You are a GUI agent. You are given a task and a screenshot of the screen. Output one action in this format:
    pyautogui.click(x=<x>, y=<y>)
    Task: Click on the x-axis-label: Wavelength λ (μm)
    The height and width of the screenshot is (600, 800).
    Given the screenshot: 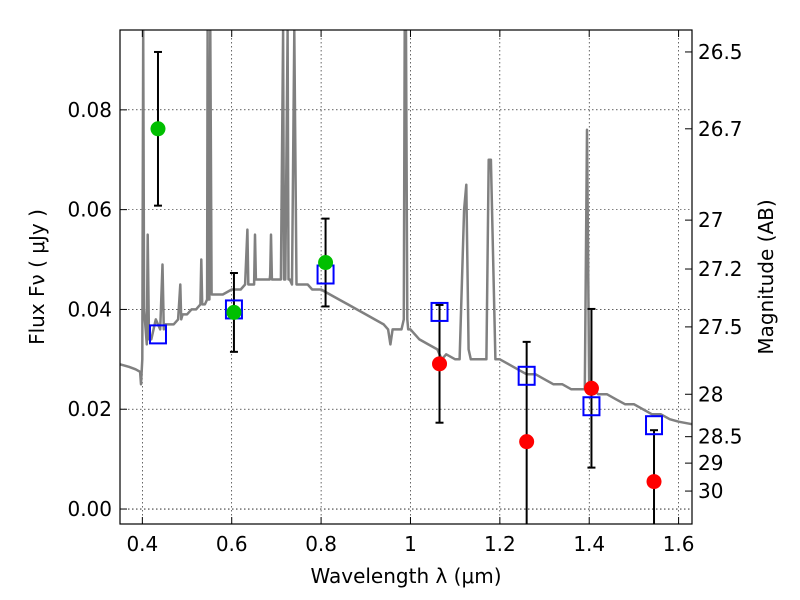 What is the action you would take?
    pyautogui.click(x=405, y=576)
    